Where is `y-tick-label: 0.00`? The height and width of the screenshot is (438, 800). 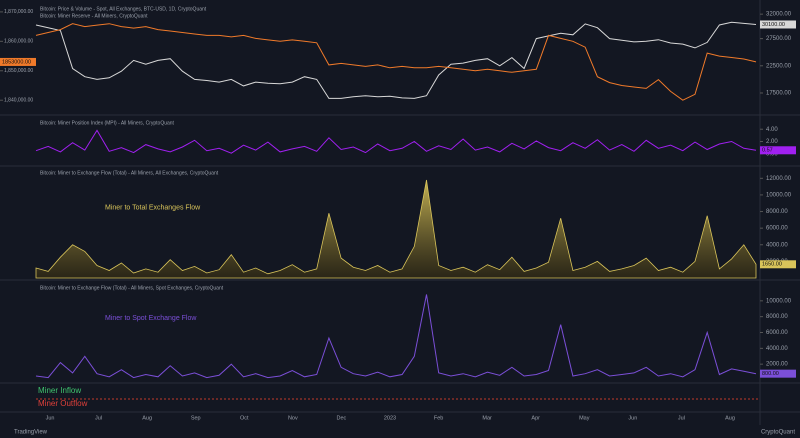
y-tick-label: 0.00 is located at coordinates (772, 154).